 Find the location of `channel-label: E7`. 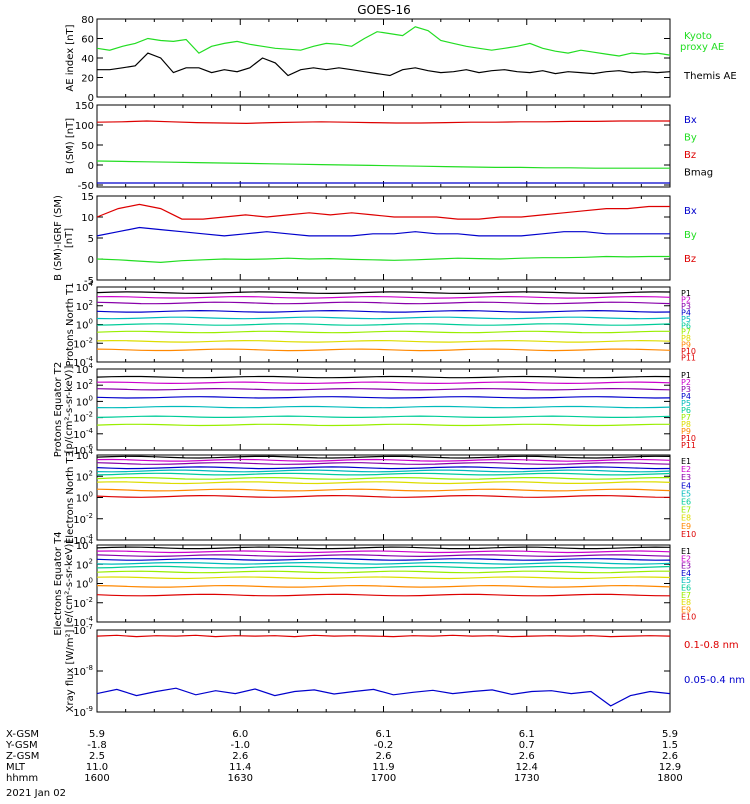

channel-label: E7 is located at coordinates (686, 510).